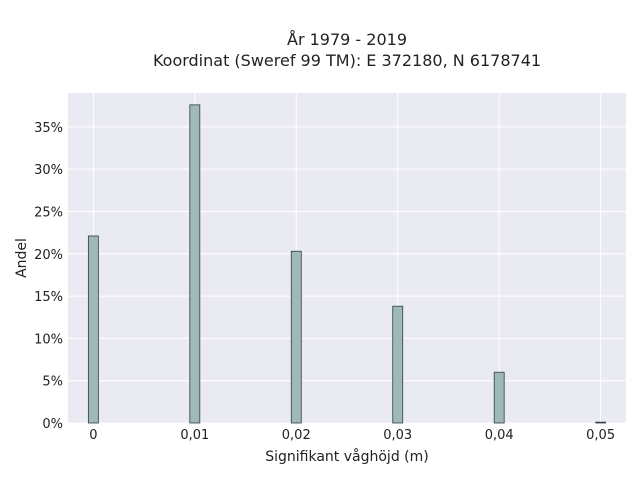 The image size is (640, 480). I want to click on x-tick-label: 0,01, so click(194, 435).